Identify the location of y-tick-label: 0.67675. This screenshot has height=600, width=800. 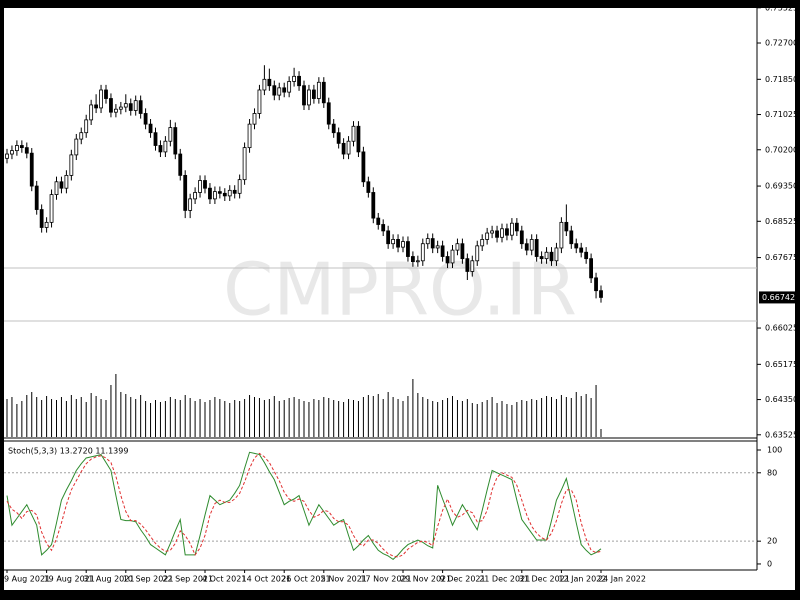
(781, 257).